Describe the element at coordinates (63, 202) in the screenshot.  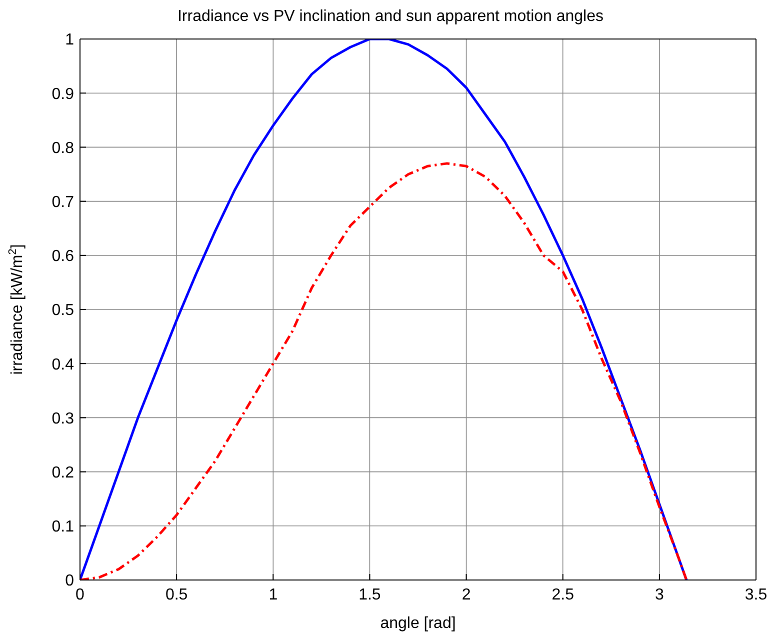
I see `y-tick-label: 0.7` at that location.